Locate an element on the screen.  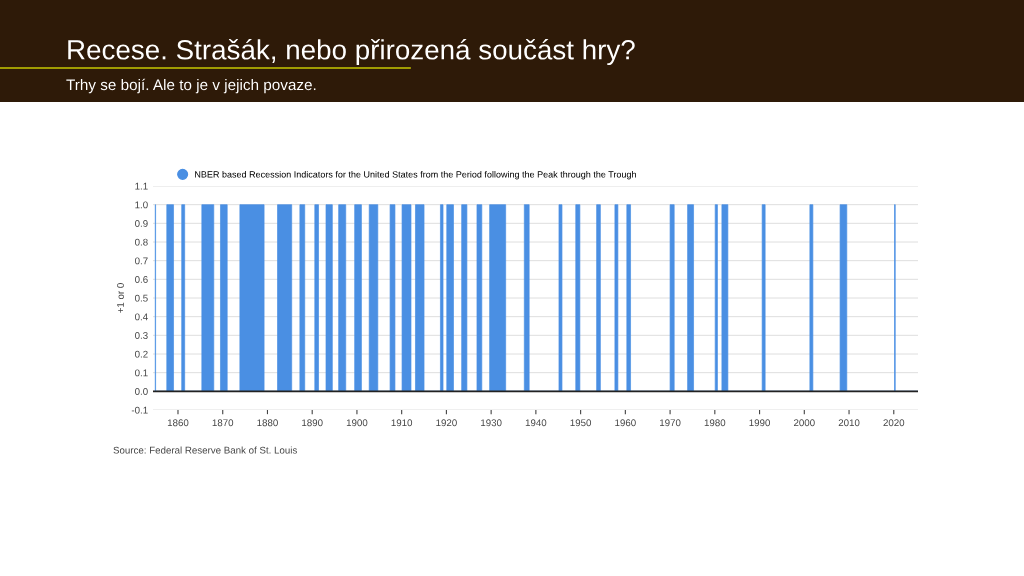
x-tick-label: 2000 is located at coordinates (804, 423).